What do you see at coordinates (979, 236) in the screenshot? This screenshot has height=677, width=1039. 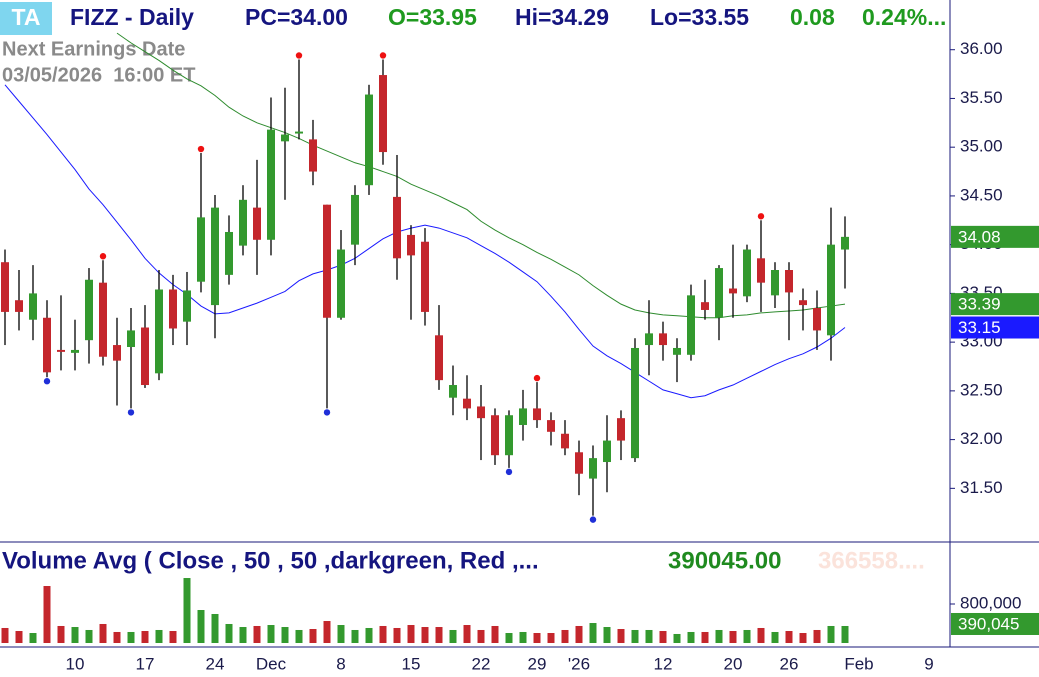 I see `close-tag: 34.08` at bounding box center [979, 236].